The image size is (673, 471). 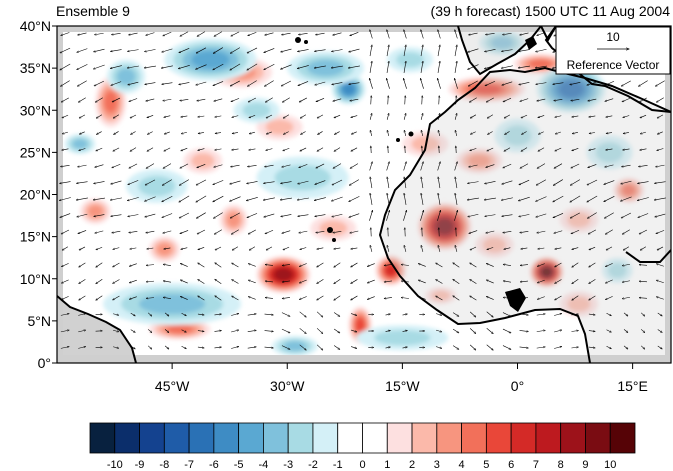 What do you see at coordinates (189, 465) in the screenshot?
I see `colorbar-label-3: -7` at bounding box center [189, 465].